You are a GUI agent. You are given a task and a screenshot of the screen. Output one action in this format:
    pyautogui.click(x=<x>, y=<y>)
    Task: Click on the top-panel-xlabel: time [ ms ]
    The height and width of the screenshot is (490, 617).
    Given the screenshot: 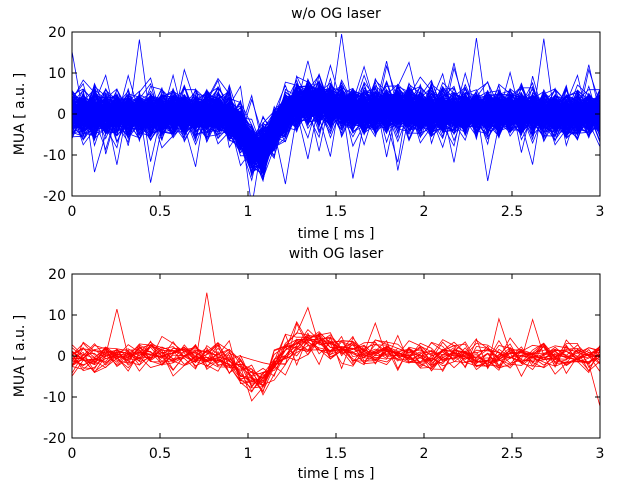 What is the action you would take?
    pyautogui.click(x=336, y=234)
    